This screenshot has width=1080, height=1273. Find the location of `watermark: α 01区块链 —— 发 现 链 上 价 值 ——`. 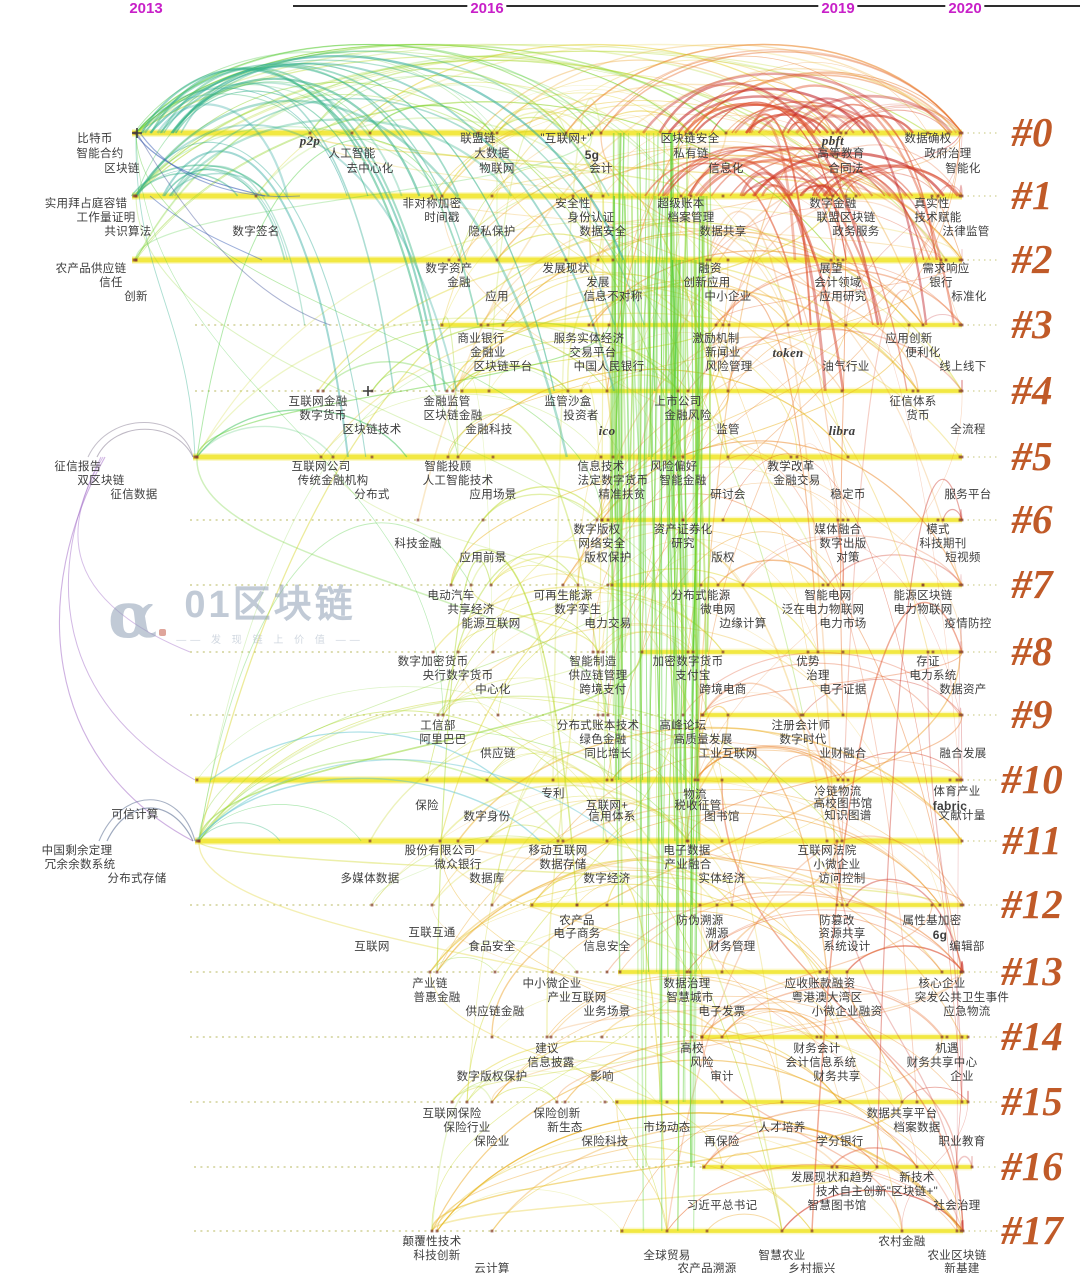

watermark: α 01区块链 —— 发 现 链 上 价 值 —— is located at coordinates (236, 615).